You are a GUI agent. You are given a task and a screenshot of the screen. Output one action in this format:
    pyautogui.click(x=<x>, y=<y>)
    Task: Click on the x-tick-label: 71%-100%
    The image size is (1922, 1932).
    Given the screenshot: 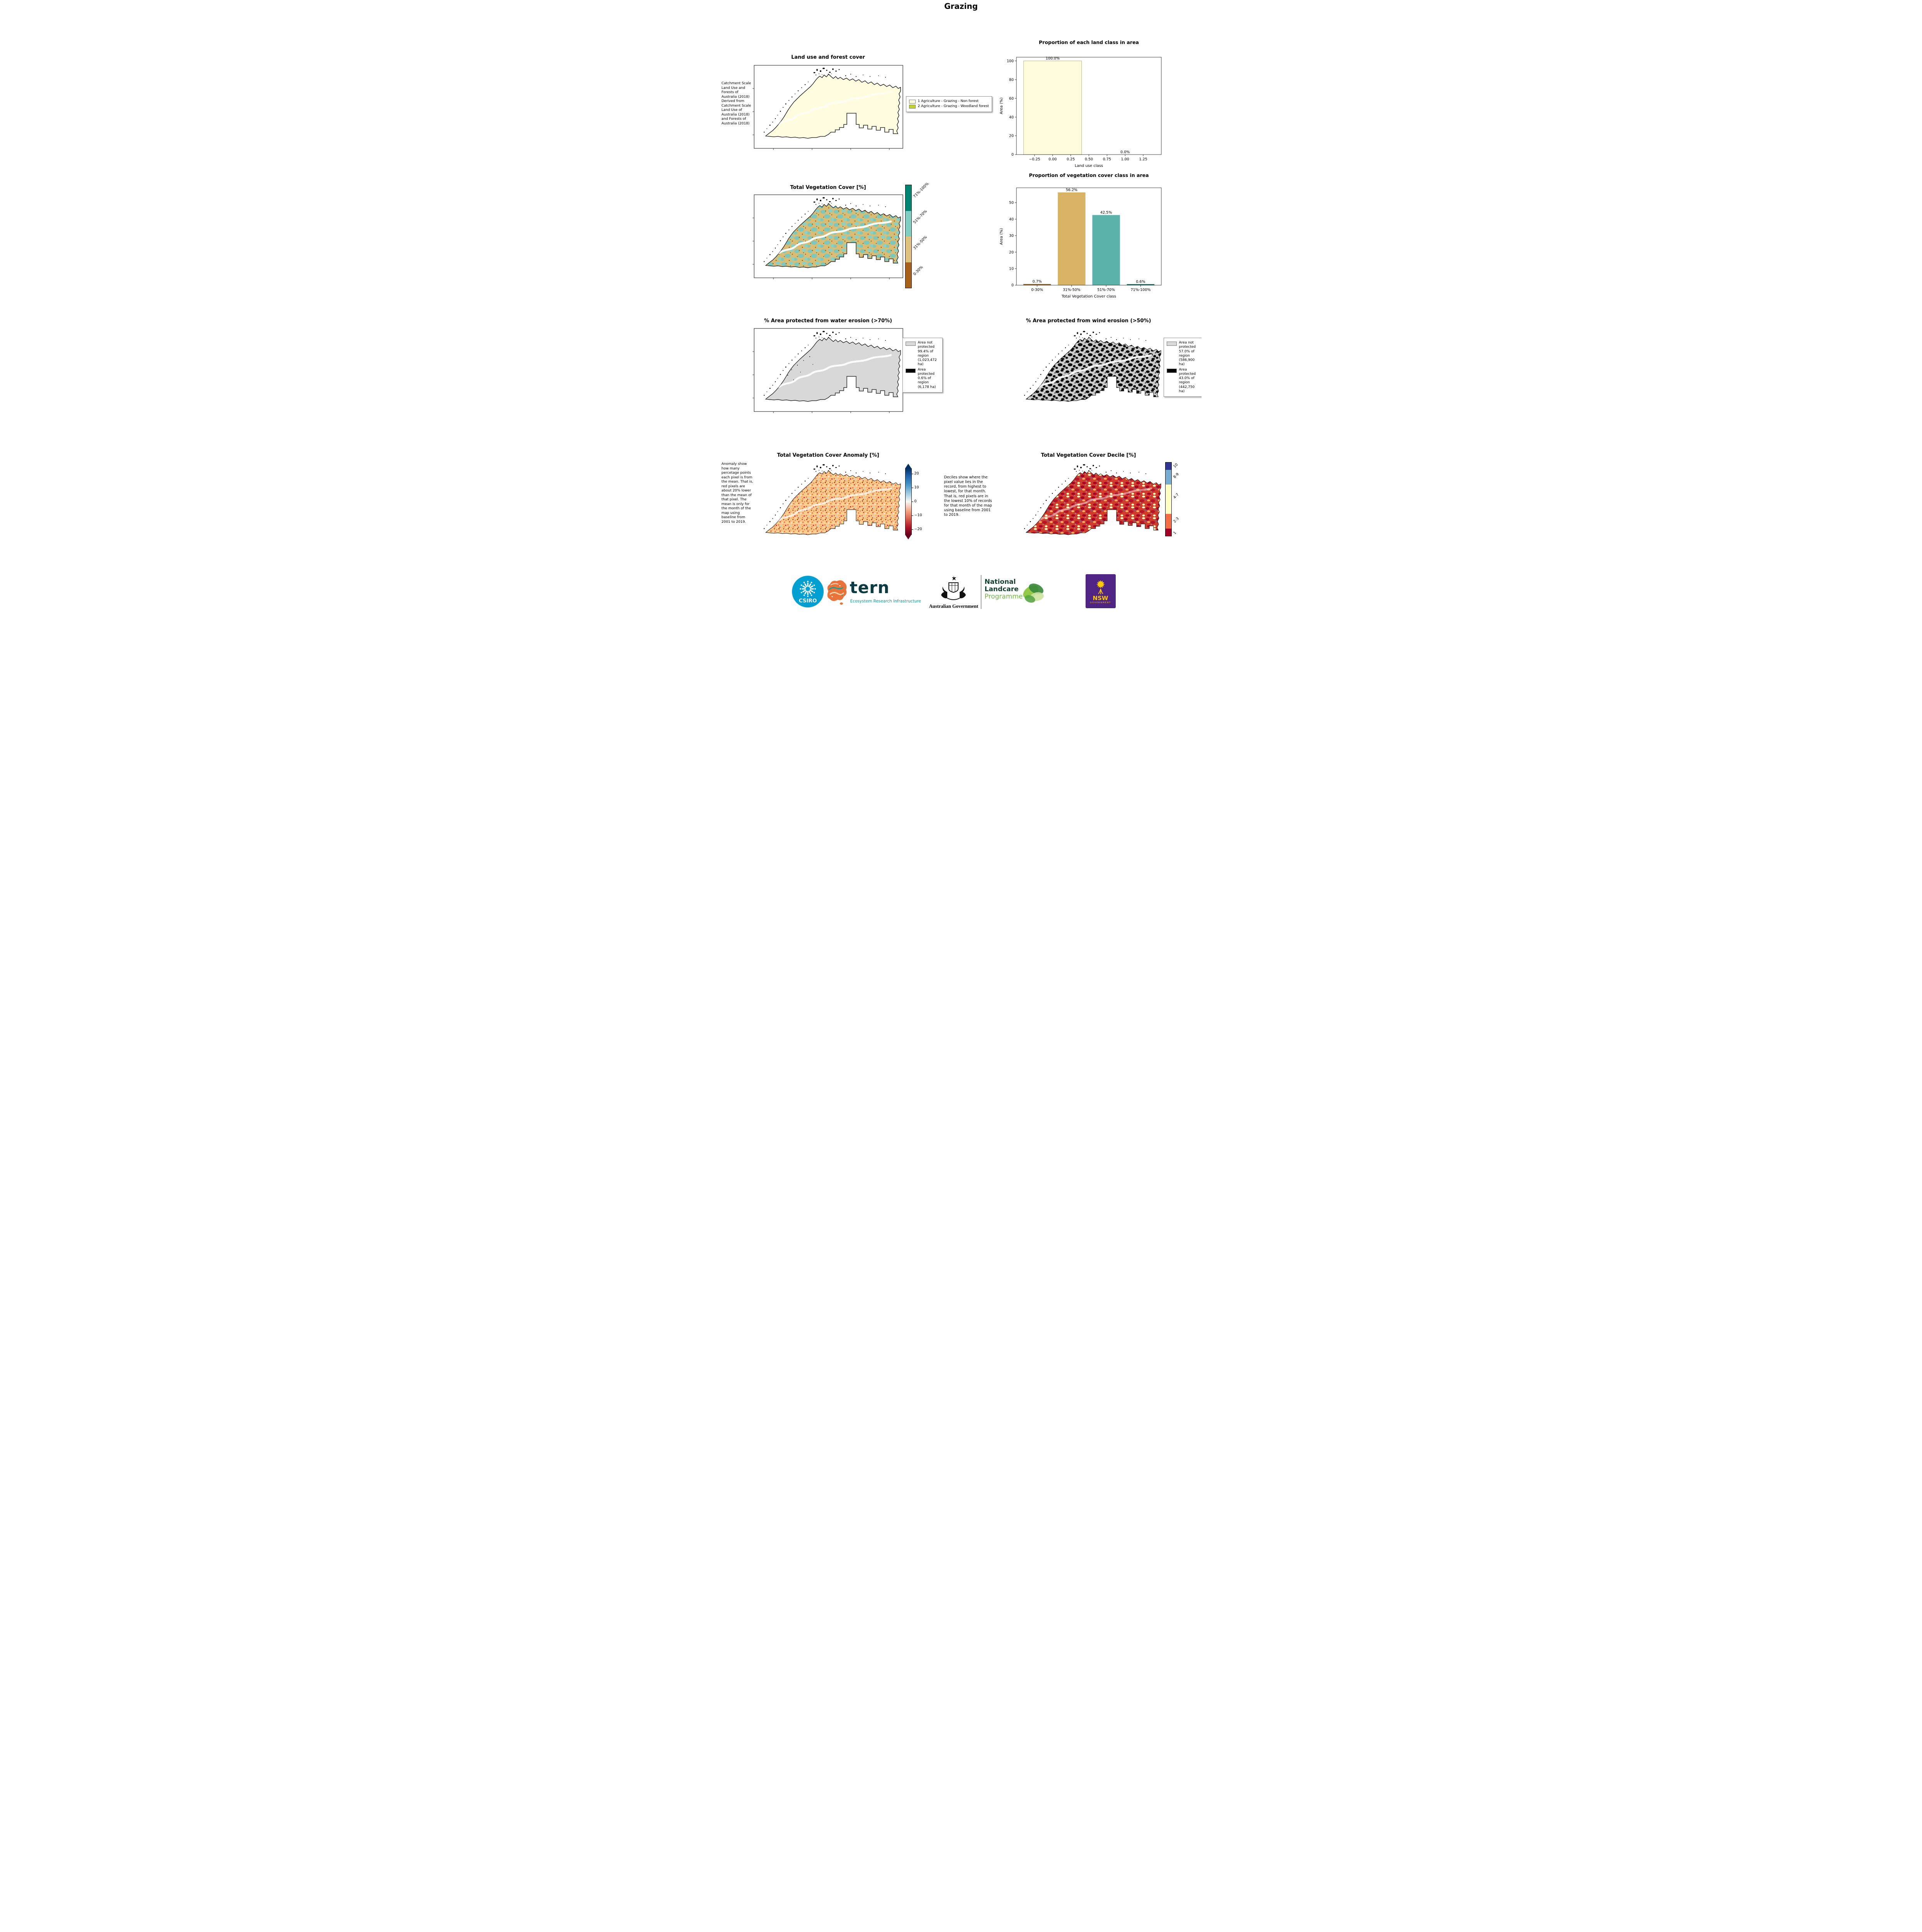 What is the action you would take?
    pyautogui.click(x=1140, y=290)
    